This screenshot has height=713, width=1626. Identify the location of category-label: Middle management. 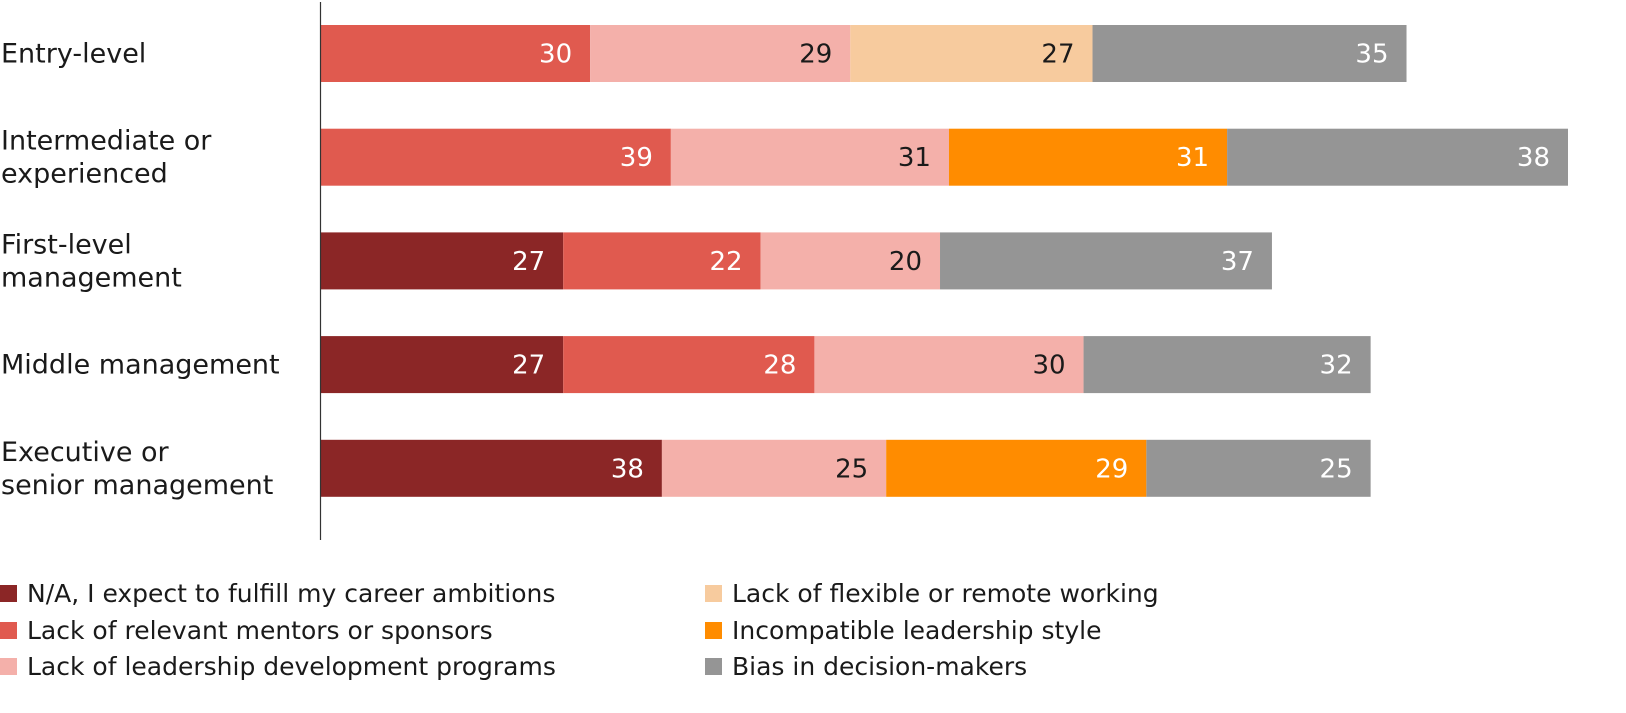
(140, 365).